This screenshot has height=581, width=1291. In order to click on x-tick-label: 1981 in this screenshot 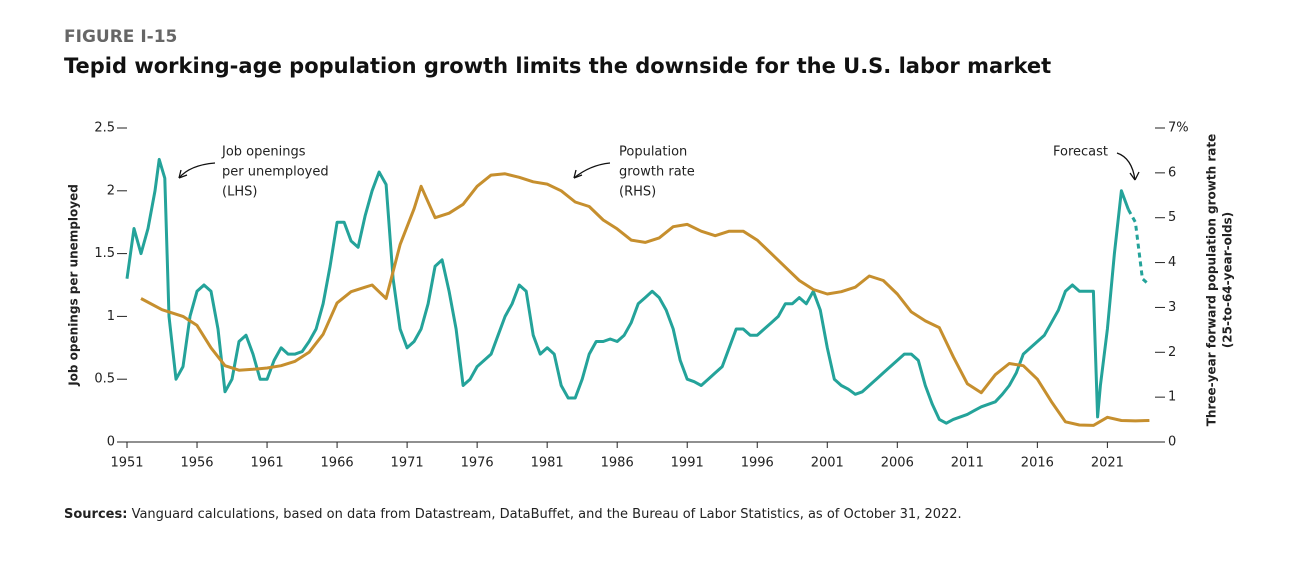, I will do `click(547, 463)`.